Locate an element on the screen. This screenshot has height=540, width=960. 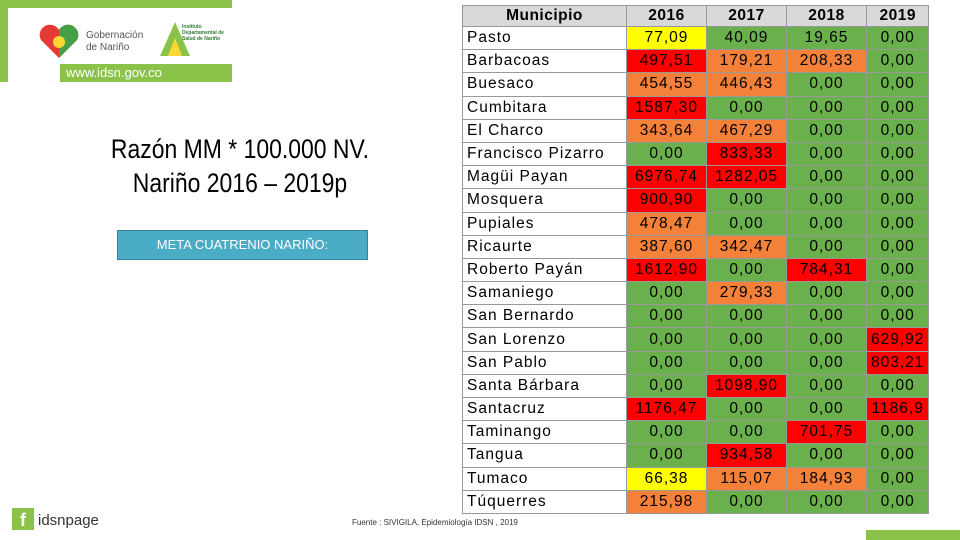
rate-cell: 803,21 is located at coordinates (897, 362).